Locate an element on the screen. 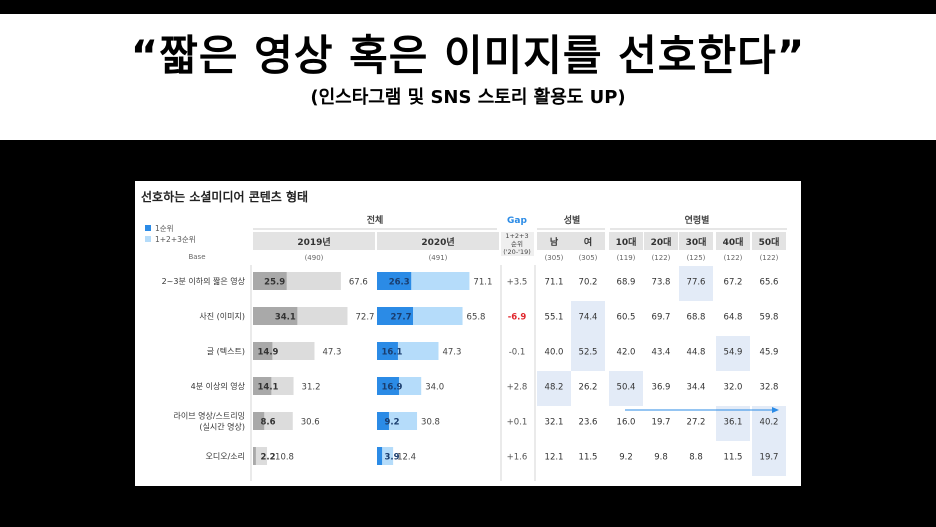 The height and width of the screenshot is (527, 936). segment-value: 77.6 is located at coordinates (696, 283).